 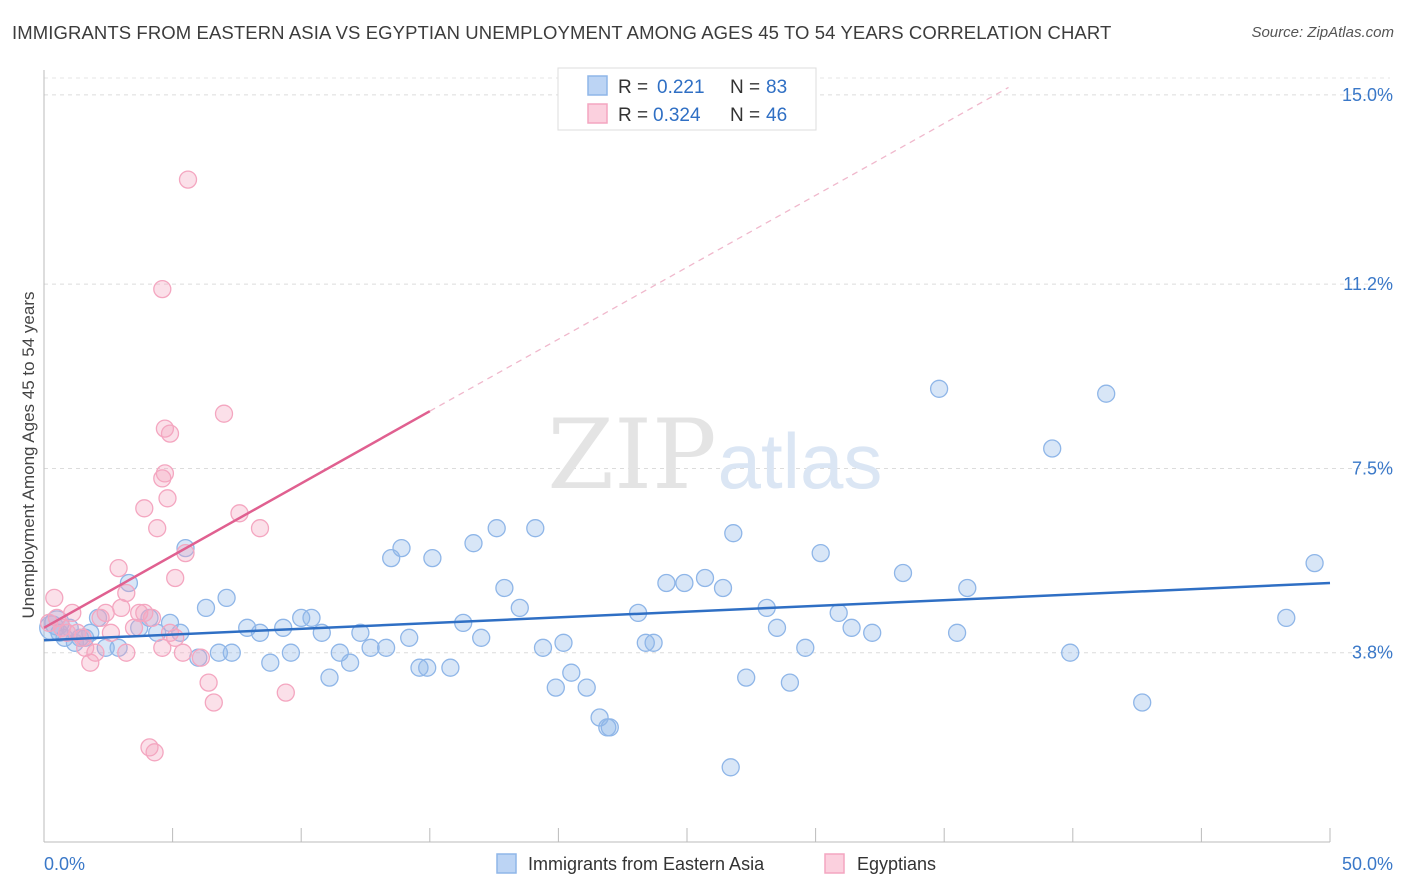 I want to click on bottom-legend-swatch-blue, so click(x=506, y=863).